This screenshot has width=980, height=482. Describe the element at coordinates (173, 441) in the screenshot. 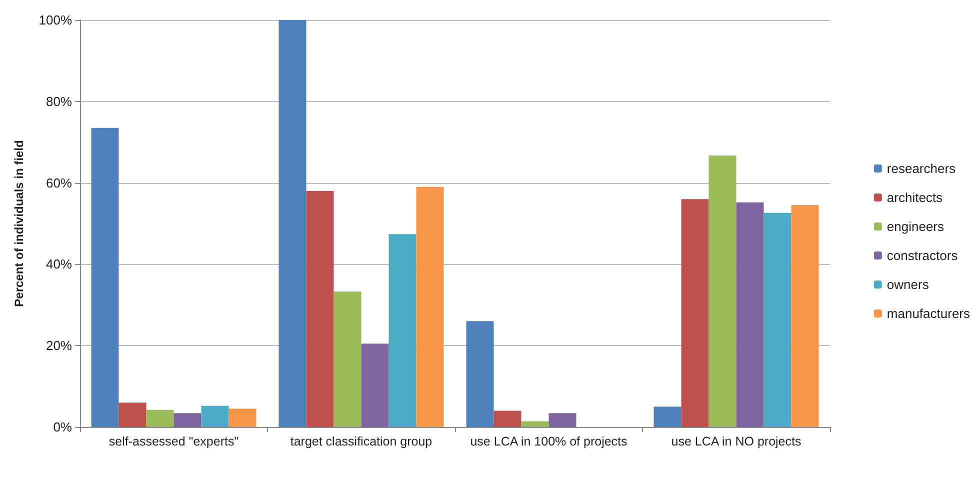

I see `x-tick-label: self-assessed "experts"` at that location.